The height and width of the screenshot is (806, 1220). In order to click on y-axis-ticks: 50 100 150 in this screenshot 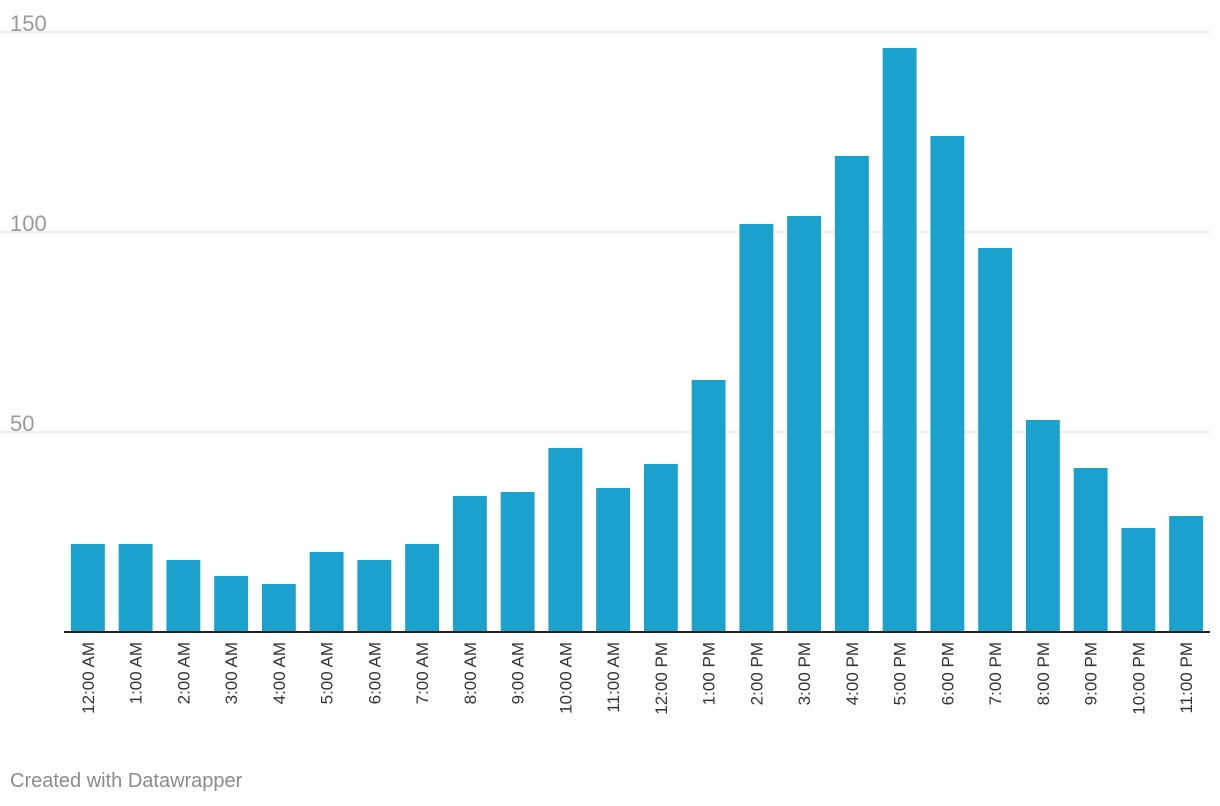, I will do `click(28, 223)`.